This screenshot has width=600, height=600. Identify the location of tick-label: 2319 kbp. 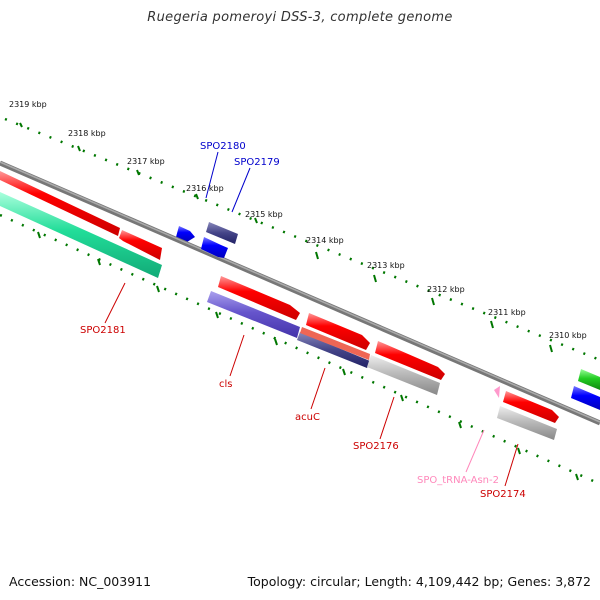
(28, 104).